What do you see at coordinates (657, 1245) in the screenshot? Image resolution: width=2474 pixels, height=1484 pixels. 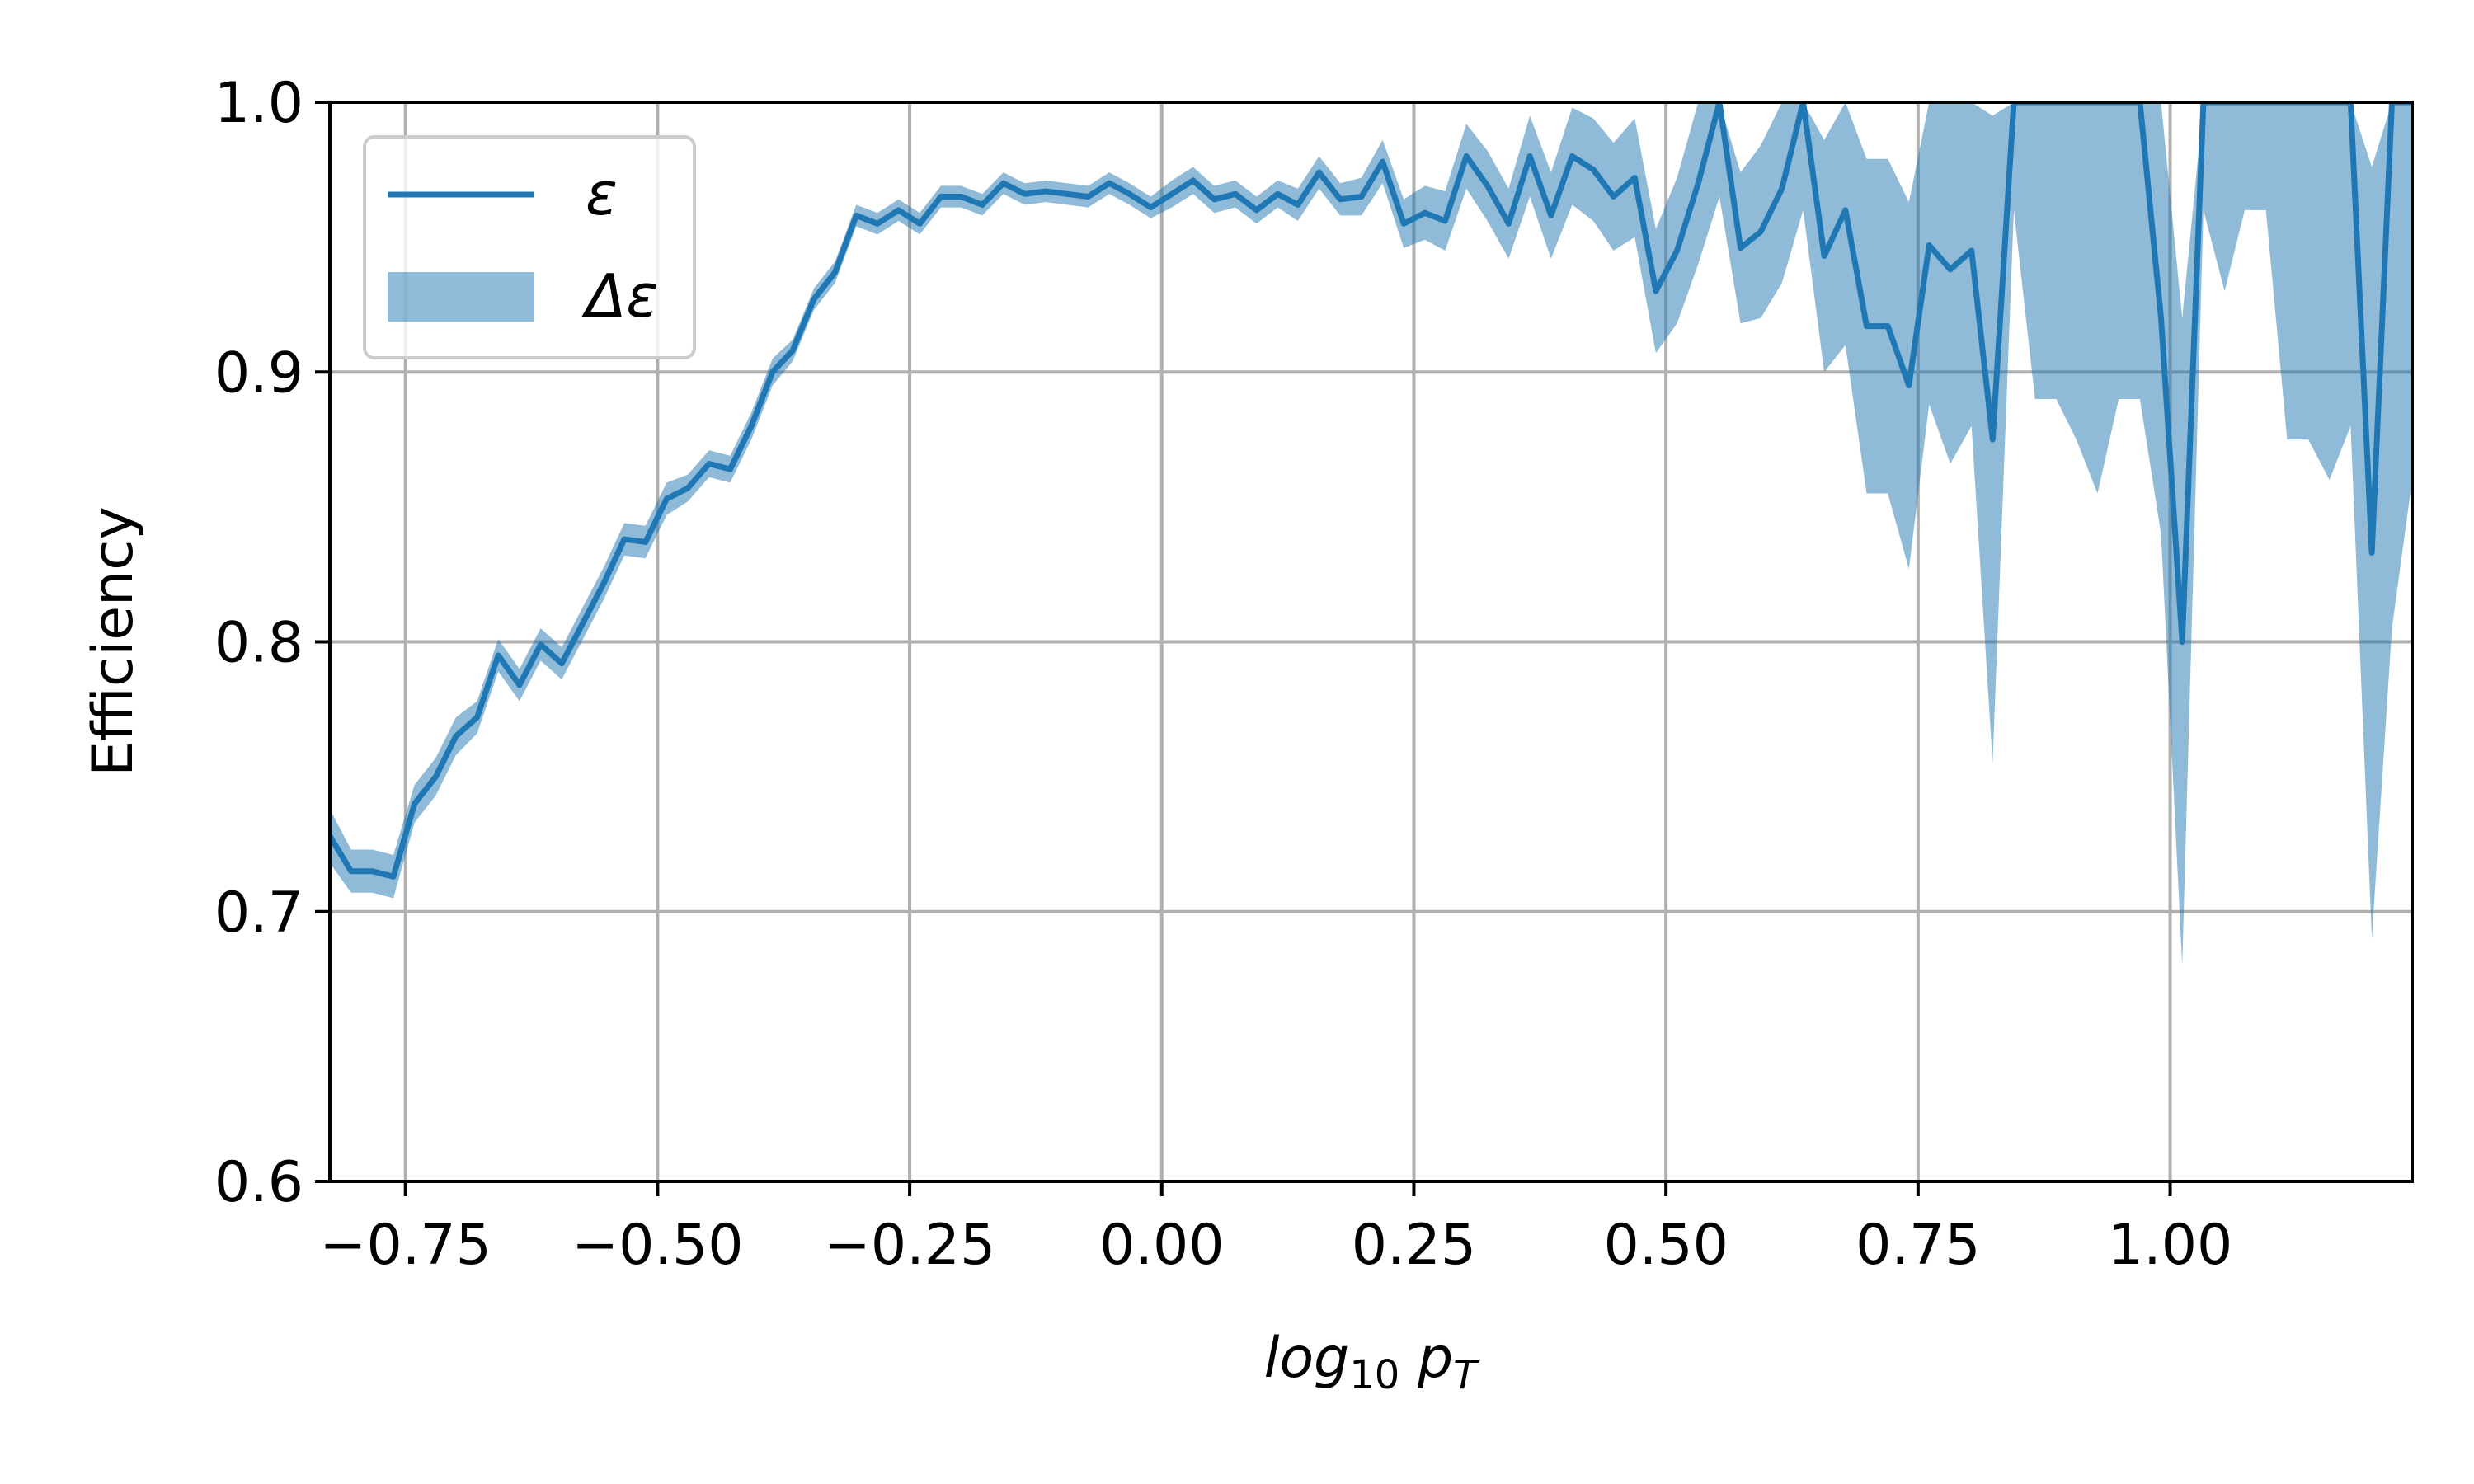 I see `x-tick-label: −0.50` at bounding box center [657, 1245].